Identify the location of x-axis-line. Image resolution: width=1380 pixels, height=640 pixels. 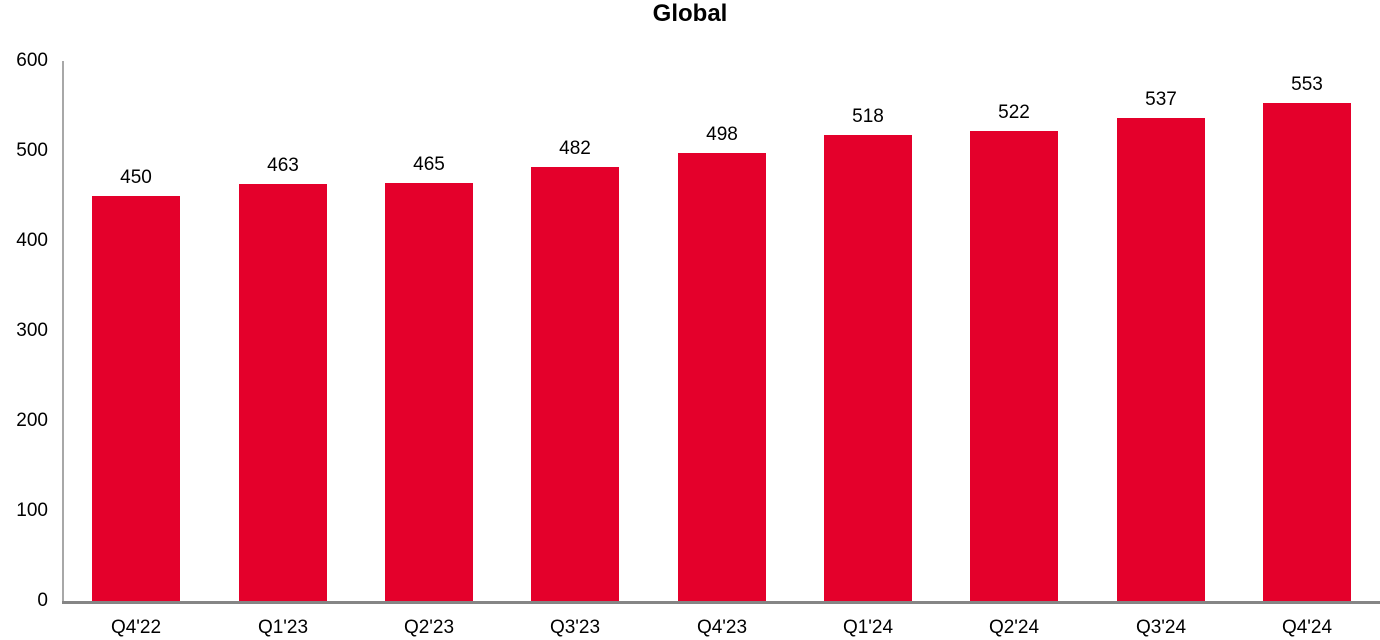
(721, 602).